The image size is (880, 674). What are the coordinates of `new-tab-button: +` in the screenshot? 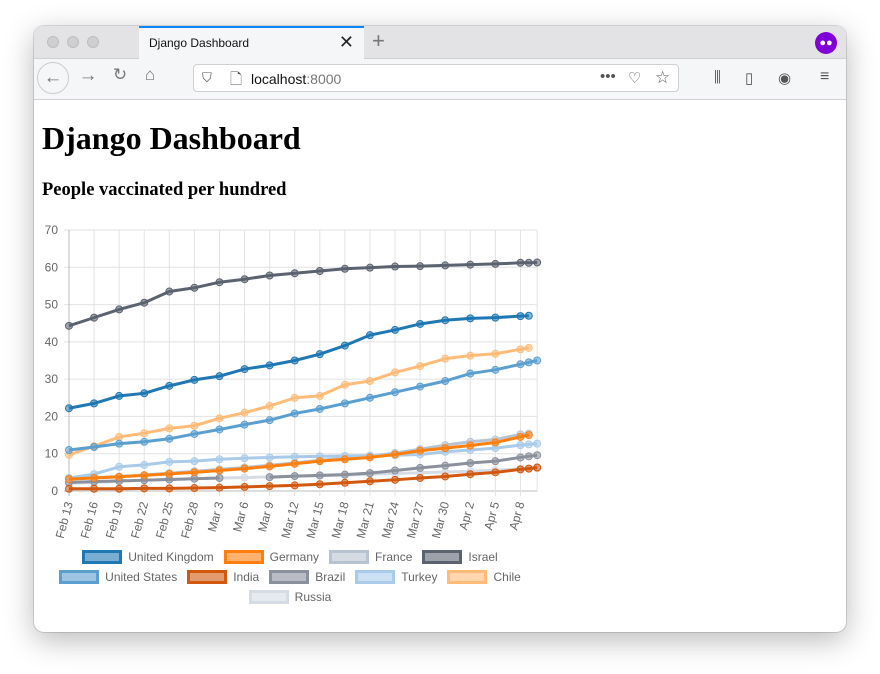 It's located at (378, 40).